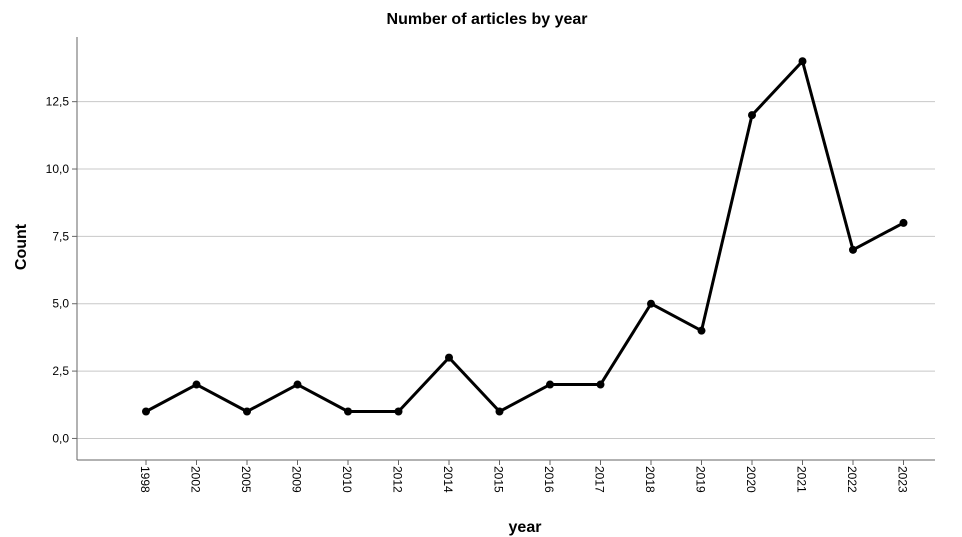  I want to click on x-tick-label: 2022, so click(852, 479).